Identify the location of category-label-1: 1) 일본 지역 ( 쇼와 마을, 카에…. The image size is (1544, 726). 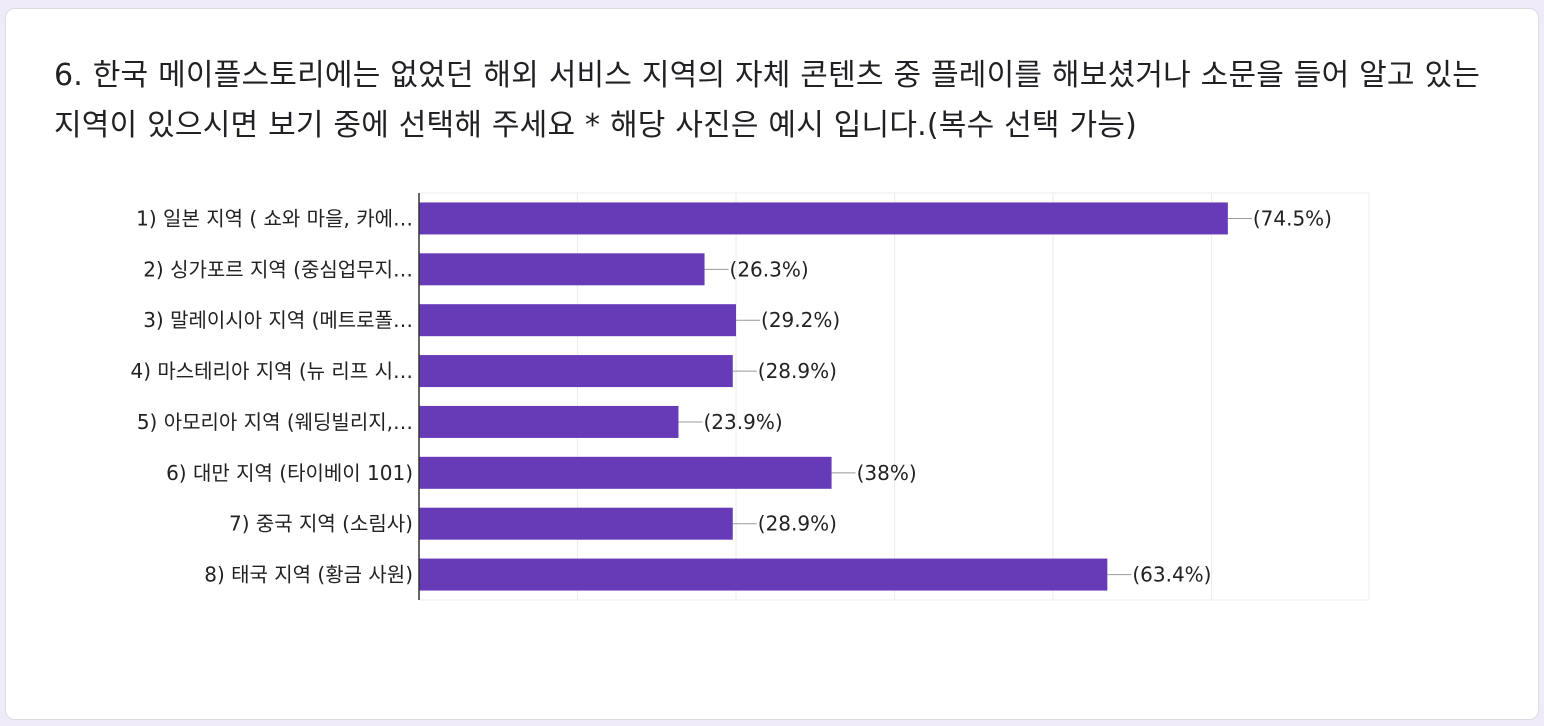
(274, 218).